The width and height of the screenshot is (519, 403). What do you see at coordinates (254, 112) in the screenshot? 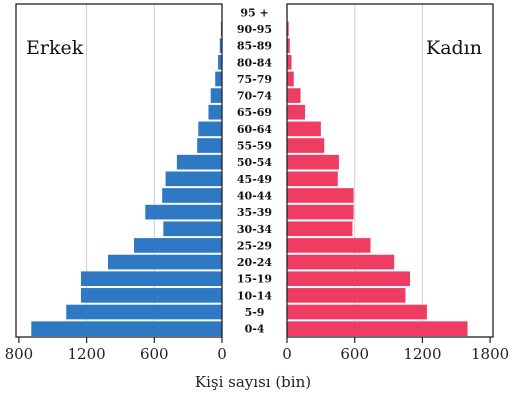
I see `age-label: 65-69` at bounding box center [254, 112].